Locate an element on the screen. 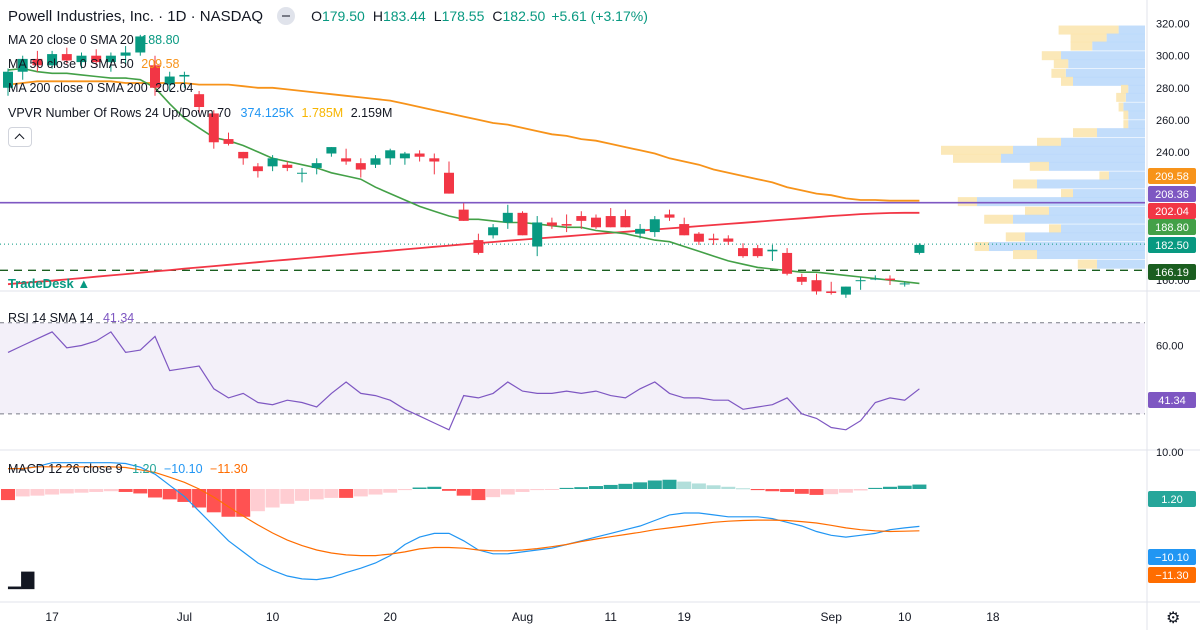 The image size is (1200, 630). macd-legend: MACD 12 26 close 9 1.20 −10.10 −11.30 is located at coordinates (128, 469).